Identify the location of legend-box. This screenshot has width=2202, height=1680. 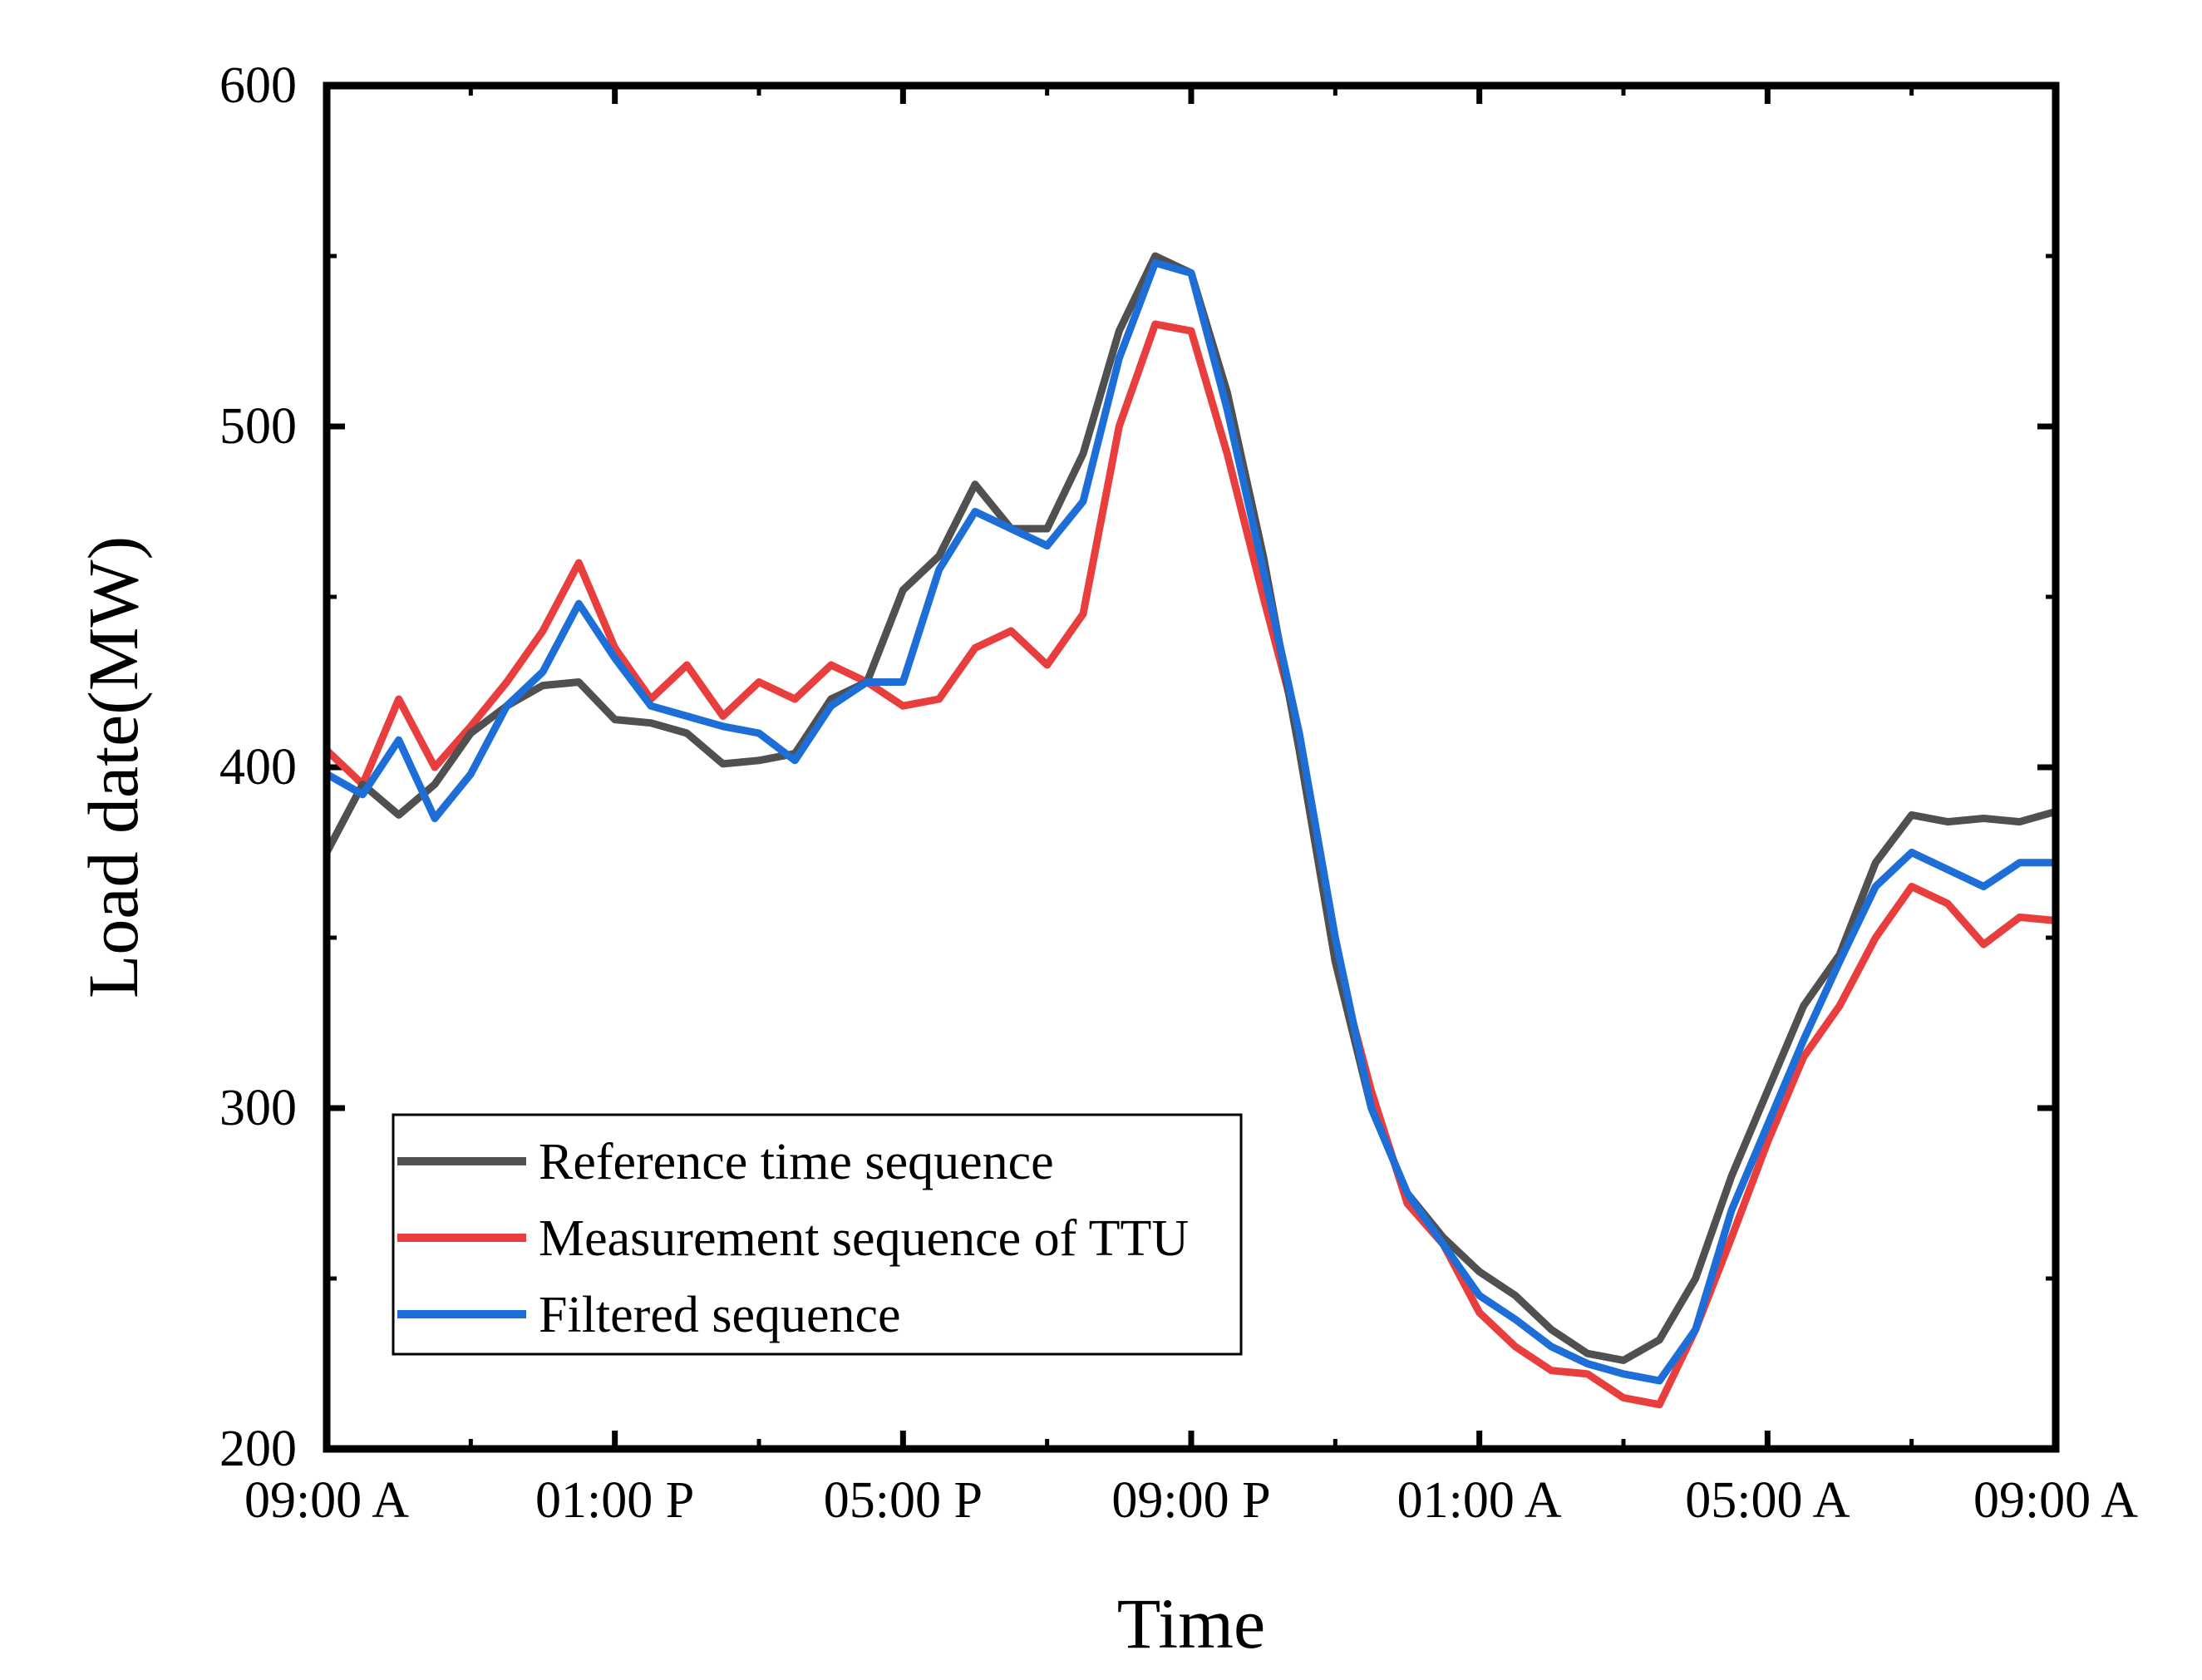
(817, 1234).